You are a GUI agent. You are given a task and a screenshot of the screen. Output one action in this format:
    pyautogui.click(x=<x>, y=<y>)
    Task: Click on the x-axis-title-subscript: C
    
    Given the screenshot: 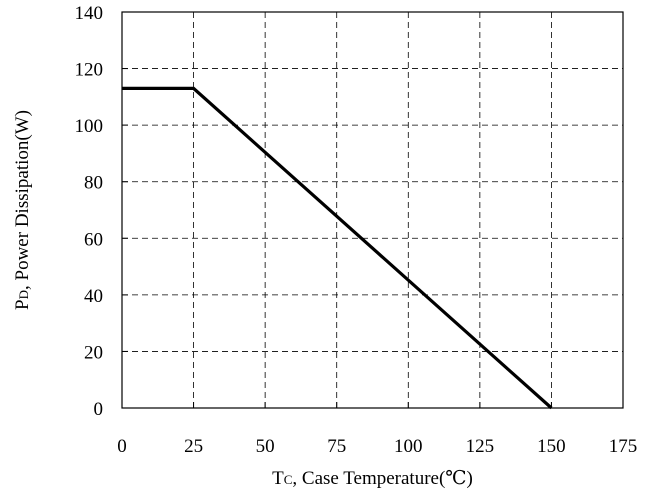 What is the action you would take?
    pyautogui.click(x=288, y=479)
    